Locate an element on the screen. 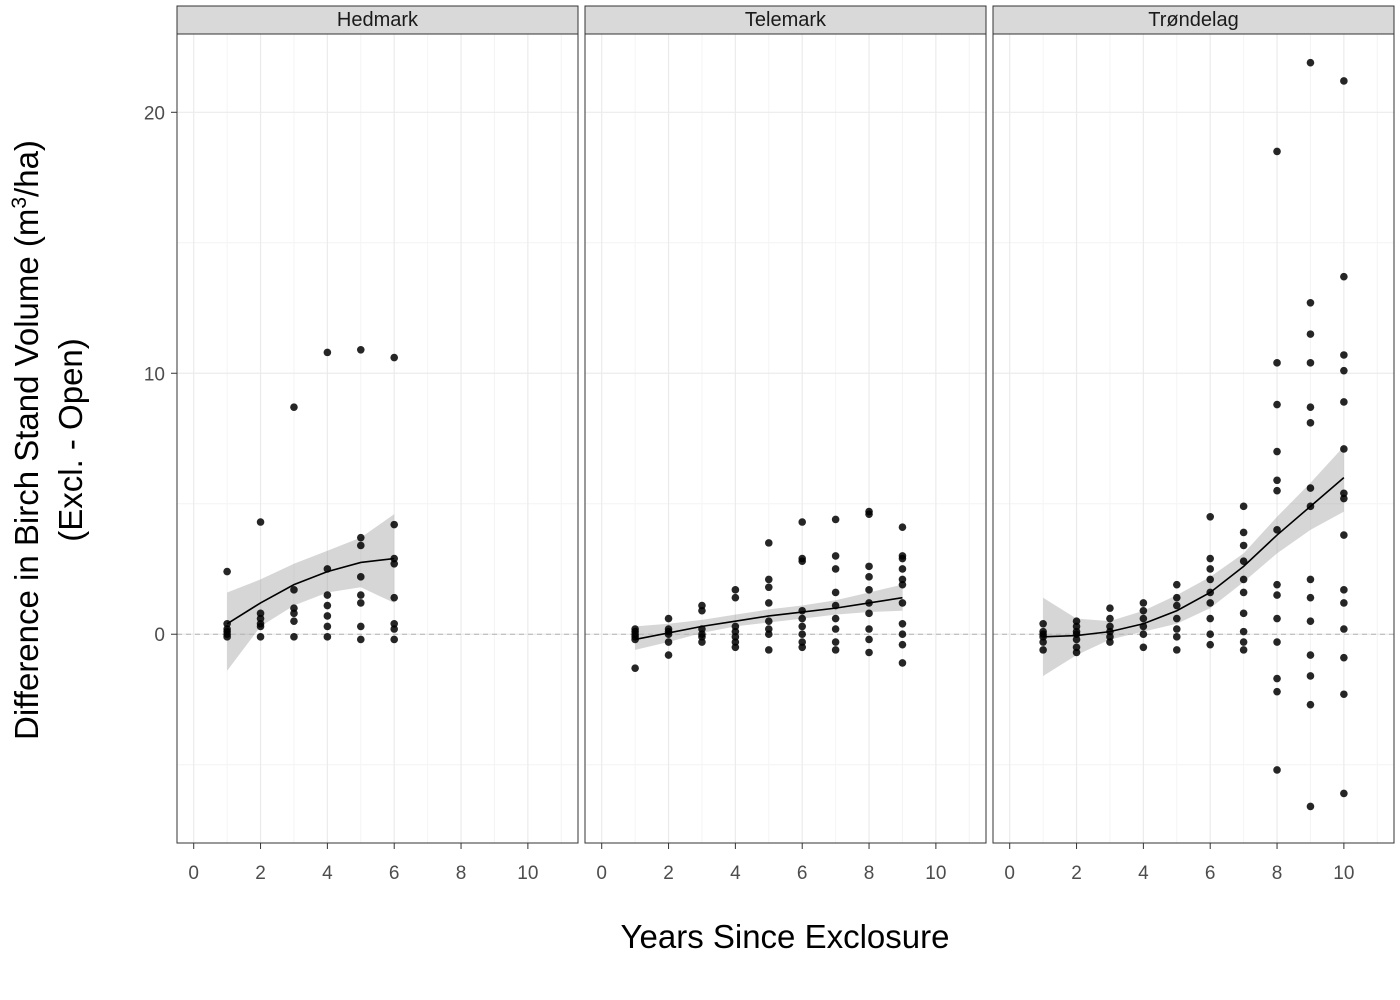 The height and width of the screenshot is (1000, 1400). facet-strip-label: Trøndelag is located at coordinates (1193, 20).